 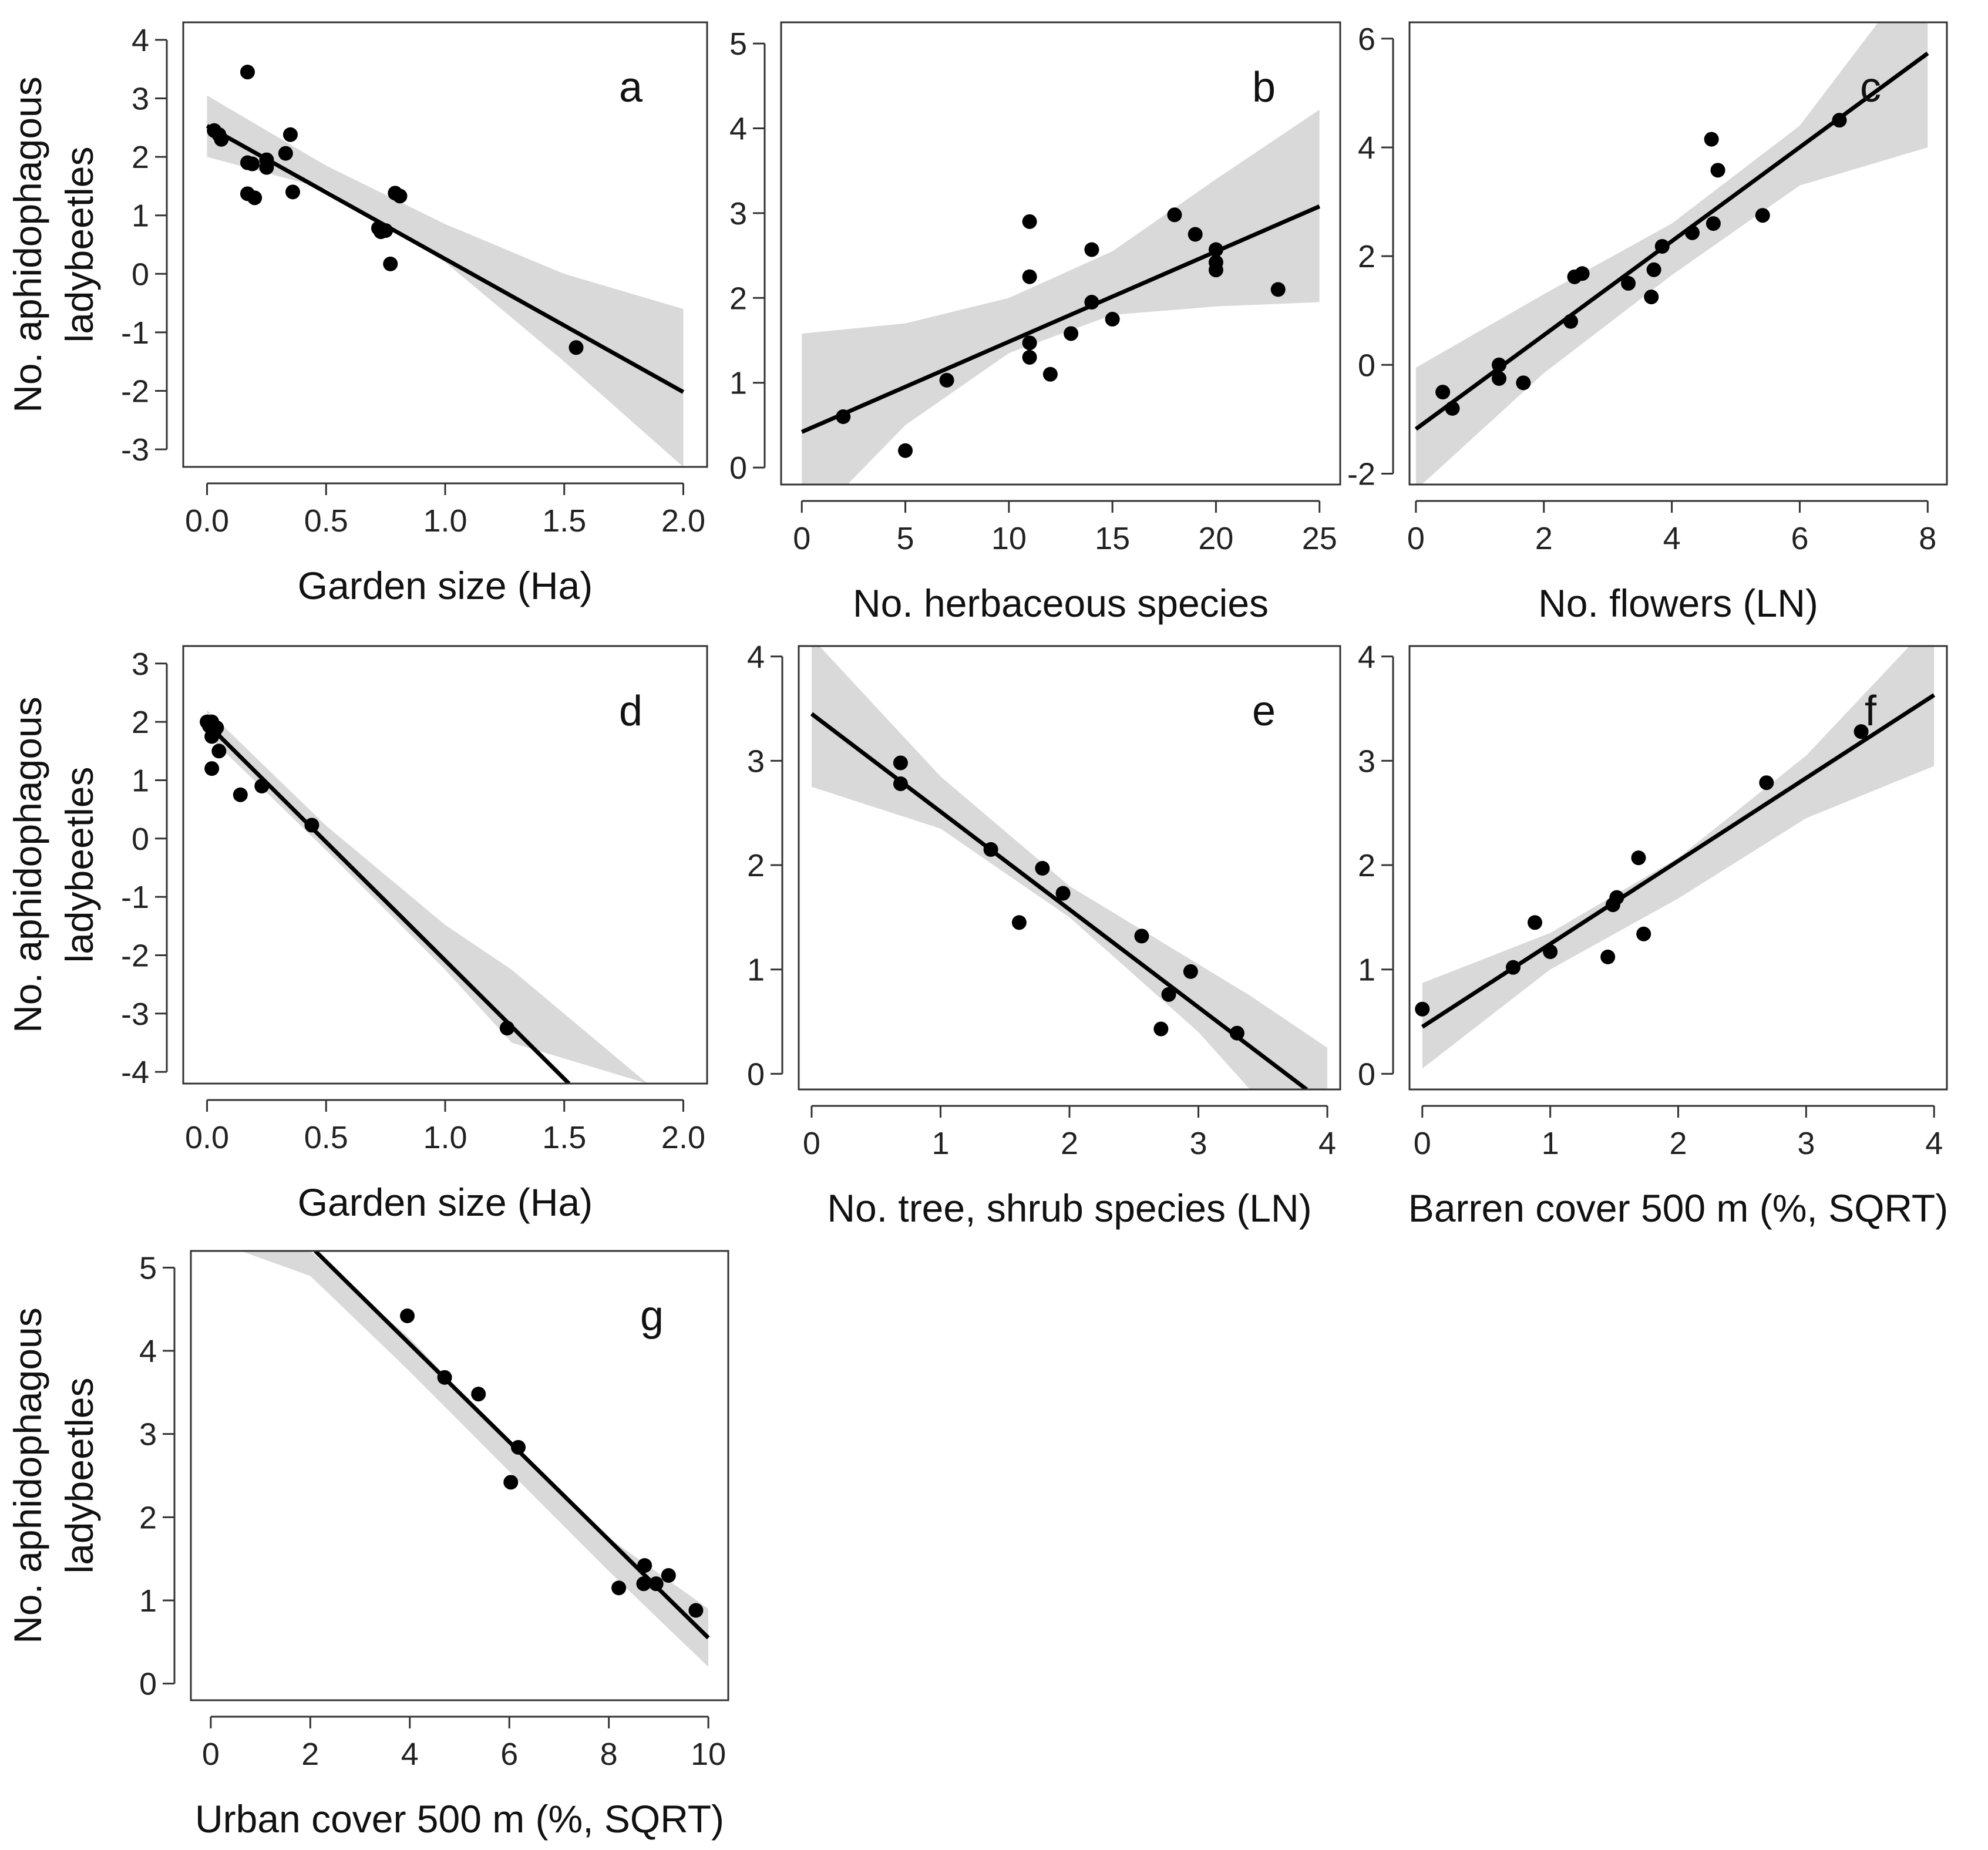 What do you see at coordinates (135, 897) in the screenshot?
I see `y-tick-label-d-3: -1` at bounding box center [135, 897].